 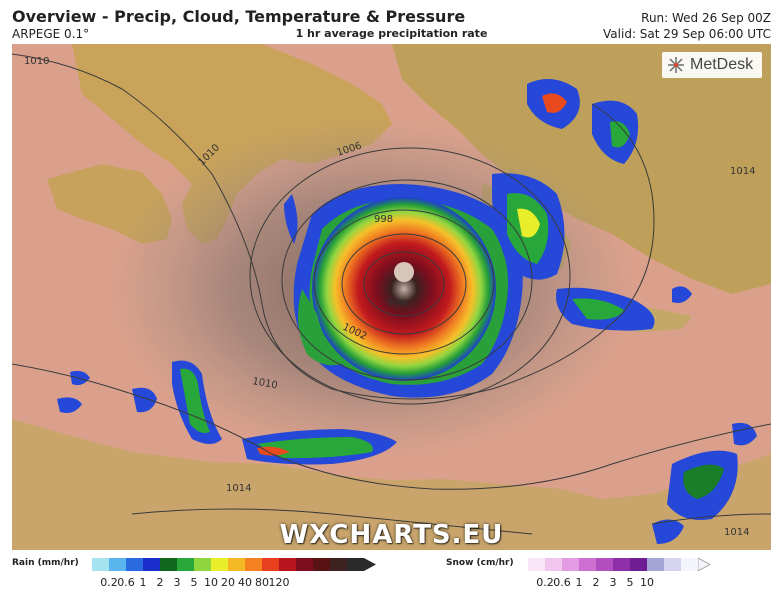 What do you see at coordinates (228, 582) in the screenshot?
I see `scale-label: 20` at bounding box center [228, 582].